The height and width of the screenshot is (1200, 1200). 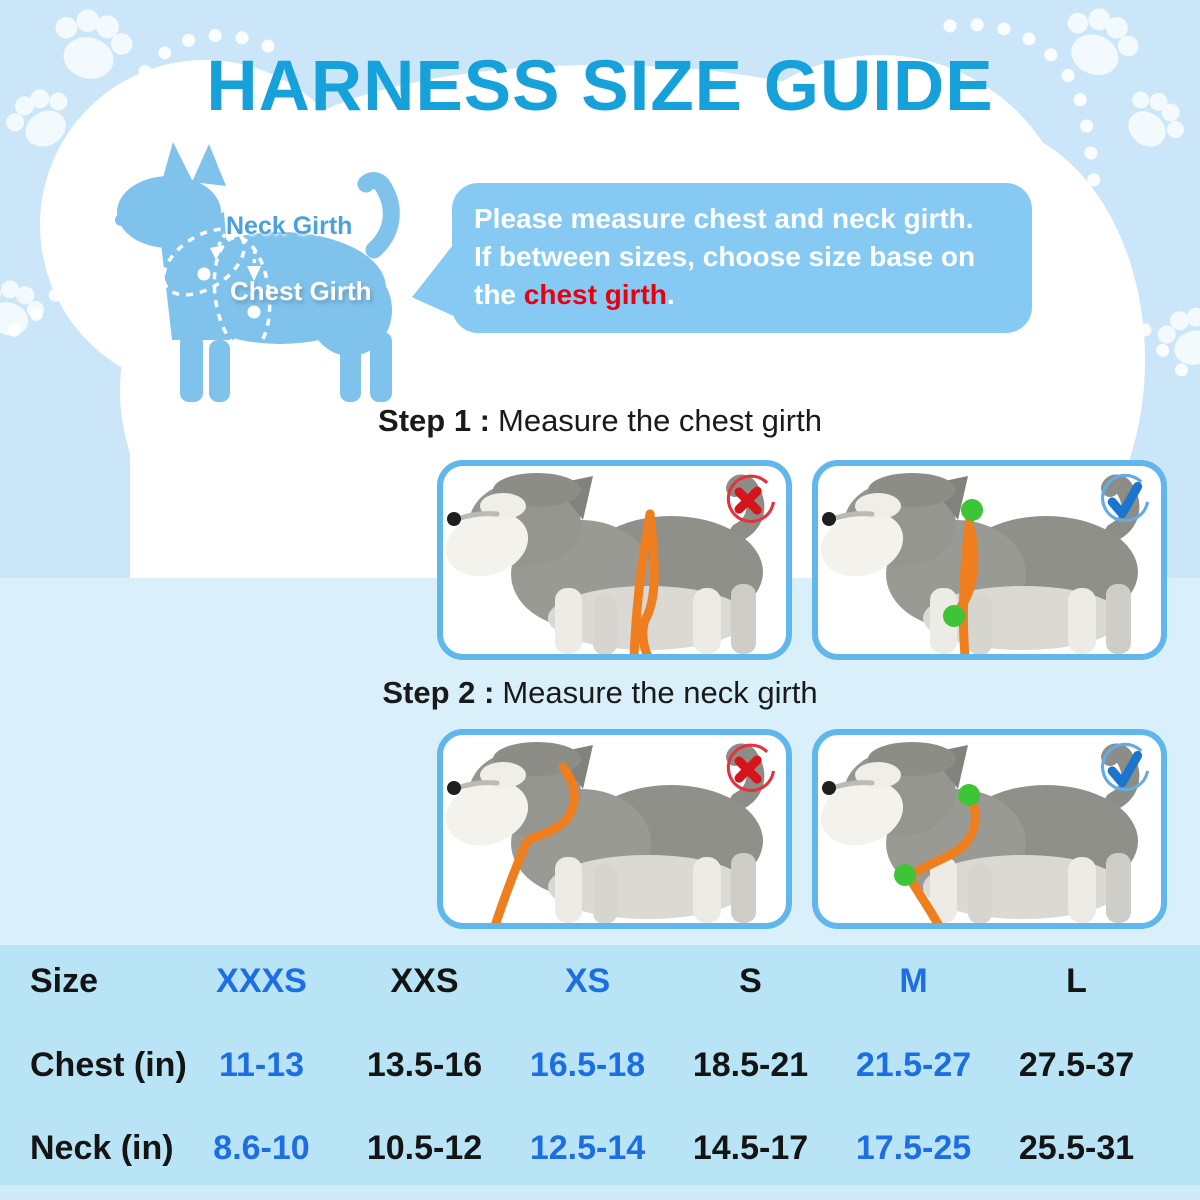 I want to click on step-1-label: Step 1 :, so click(x=434, y=420).